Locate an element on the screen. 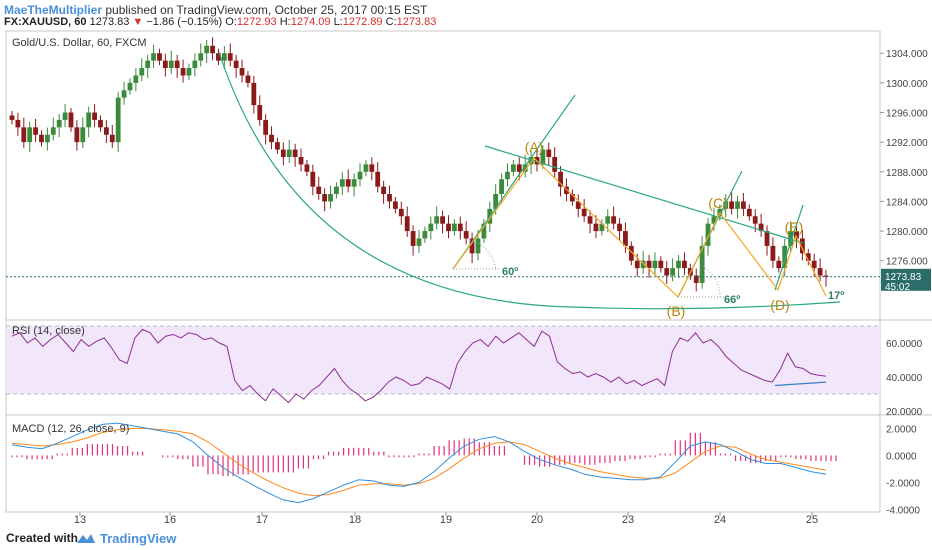 This screenshot has width=932, height=550. price-tick-label: 1276.000 is located at coordinates (907, 262).